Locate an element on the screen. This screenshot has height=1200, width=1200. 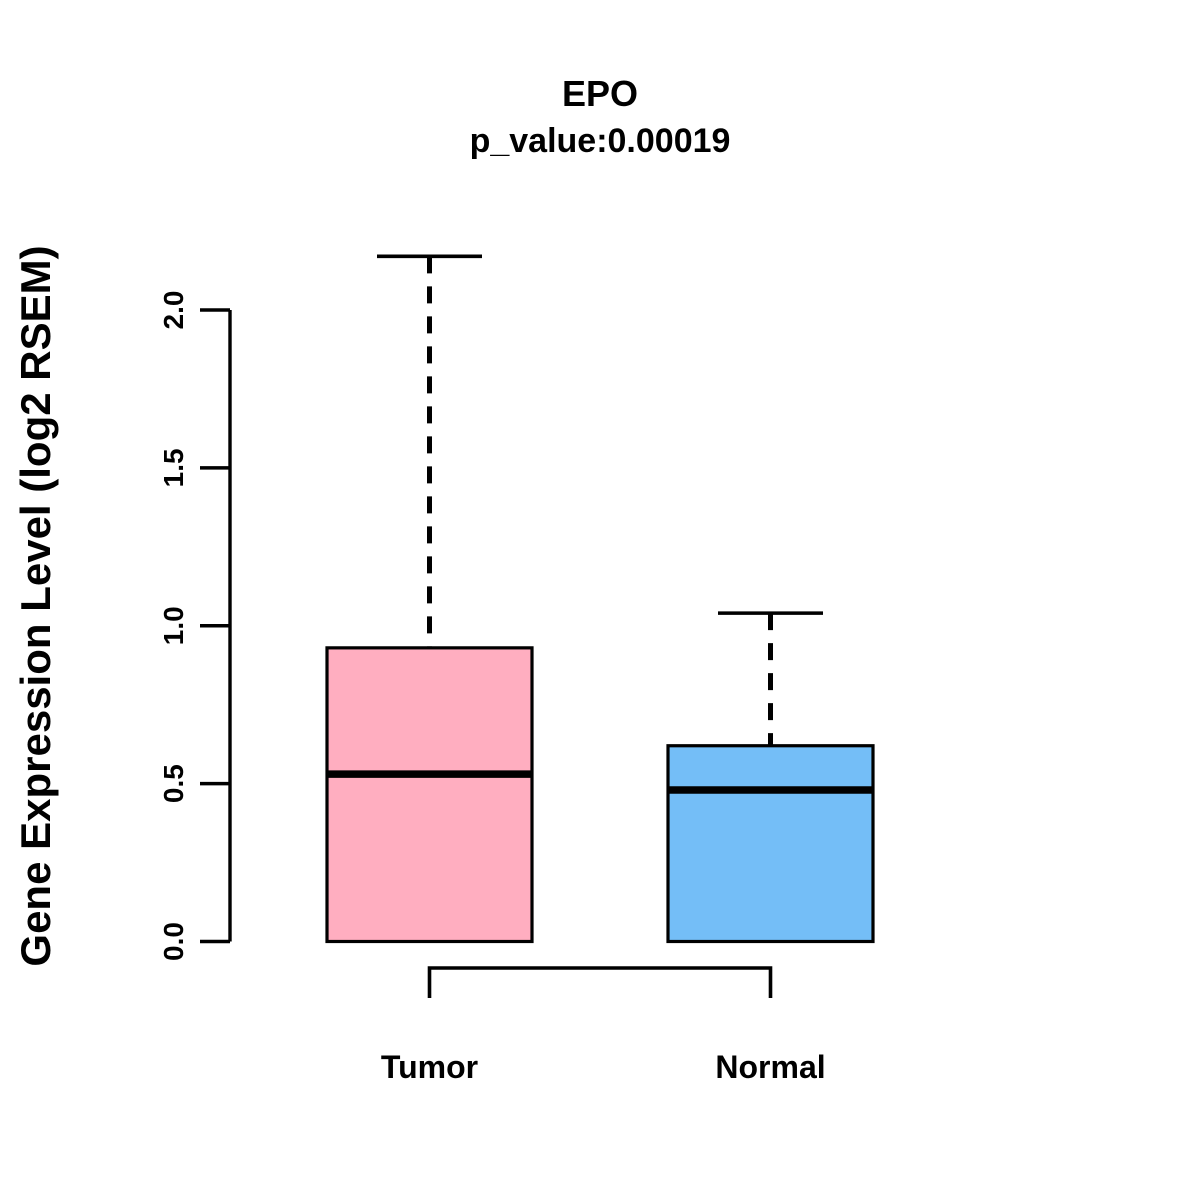
box-group-normal: Normal is located at coordinates (770, 848).